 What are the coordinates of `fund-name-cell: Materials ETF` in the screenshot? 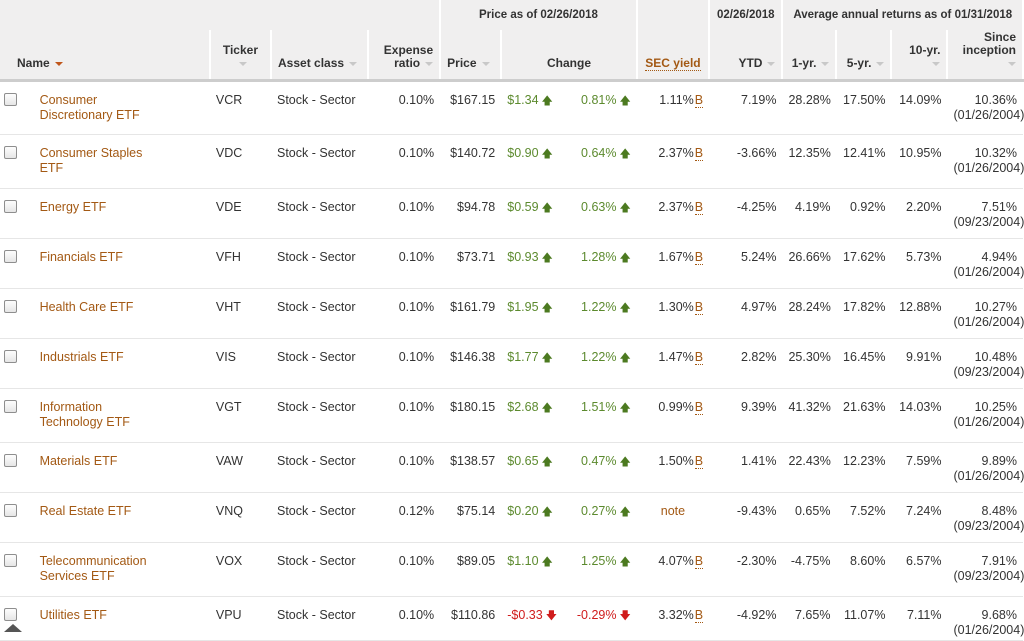 It's located at (120, 467).